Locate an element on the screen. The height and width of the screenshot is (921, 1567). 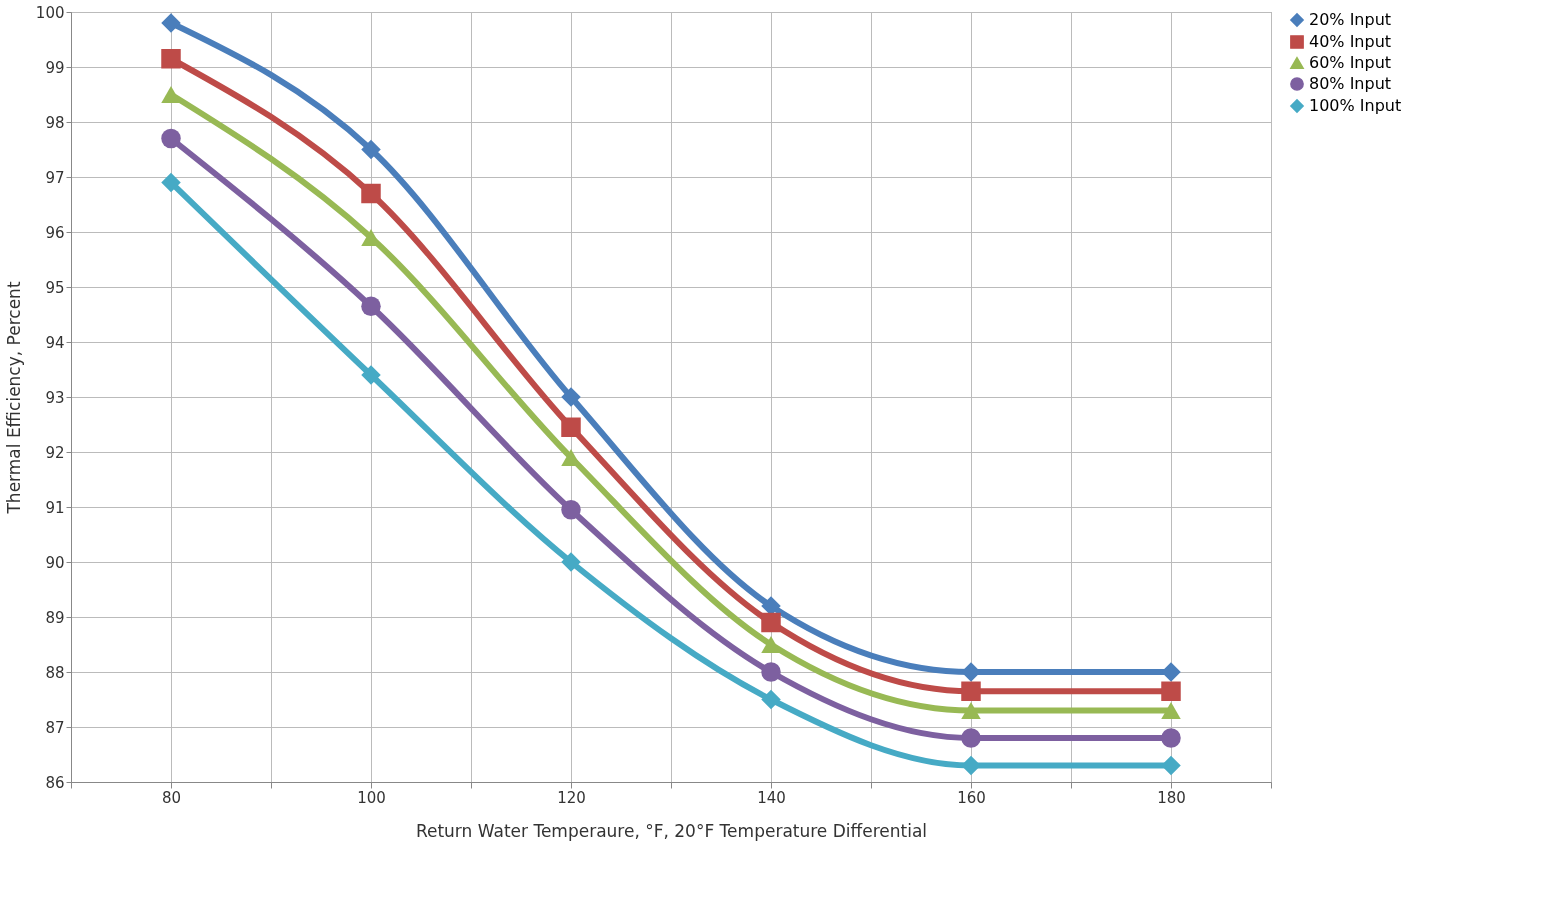
x-tick-label: 120 is located at coordinates (571, 797).